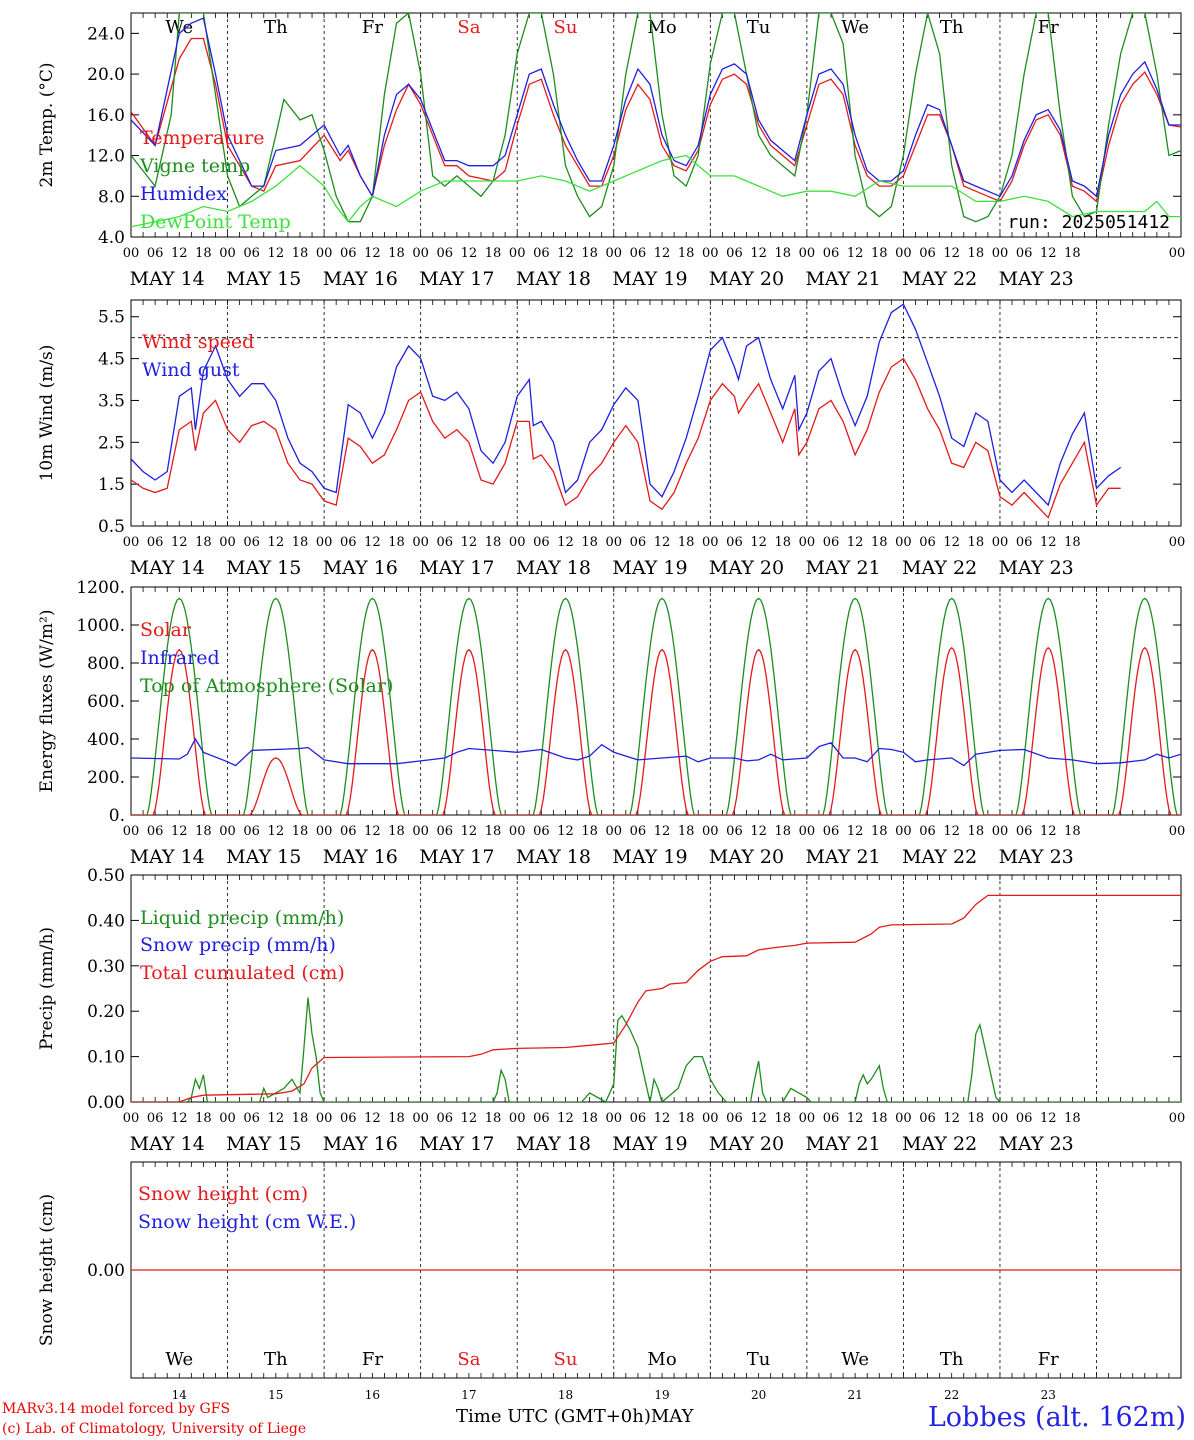  Describe the element at coordinates (202, 138) in the screenshot. I see `legend-entry: Temperature` at that location.